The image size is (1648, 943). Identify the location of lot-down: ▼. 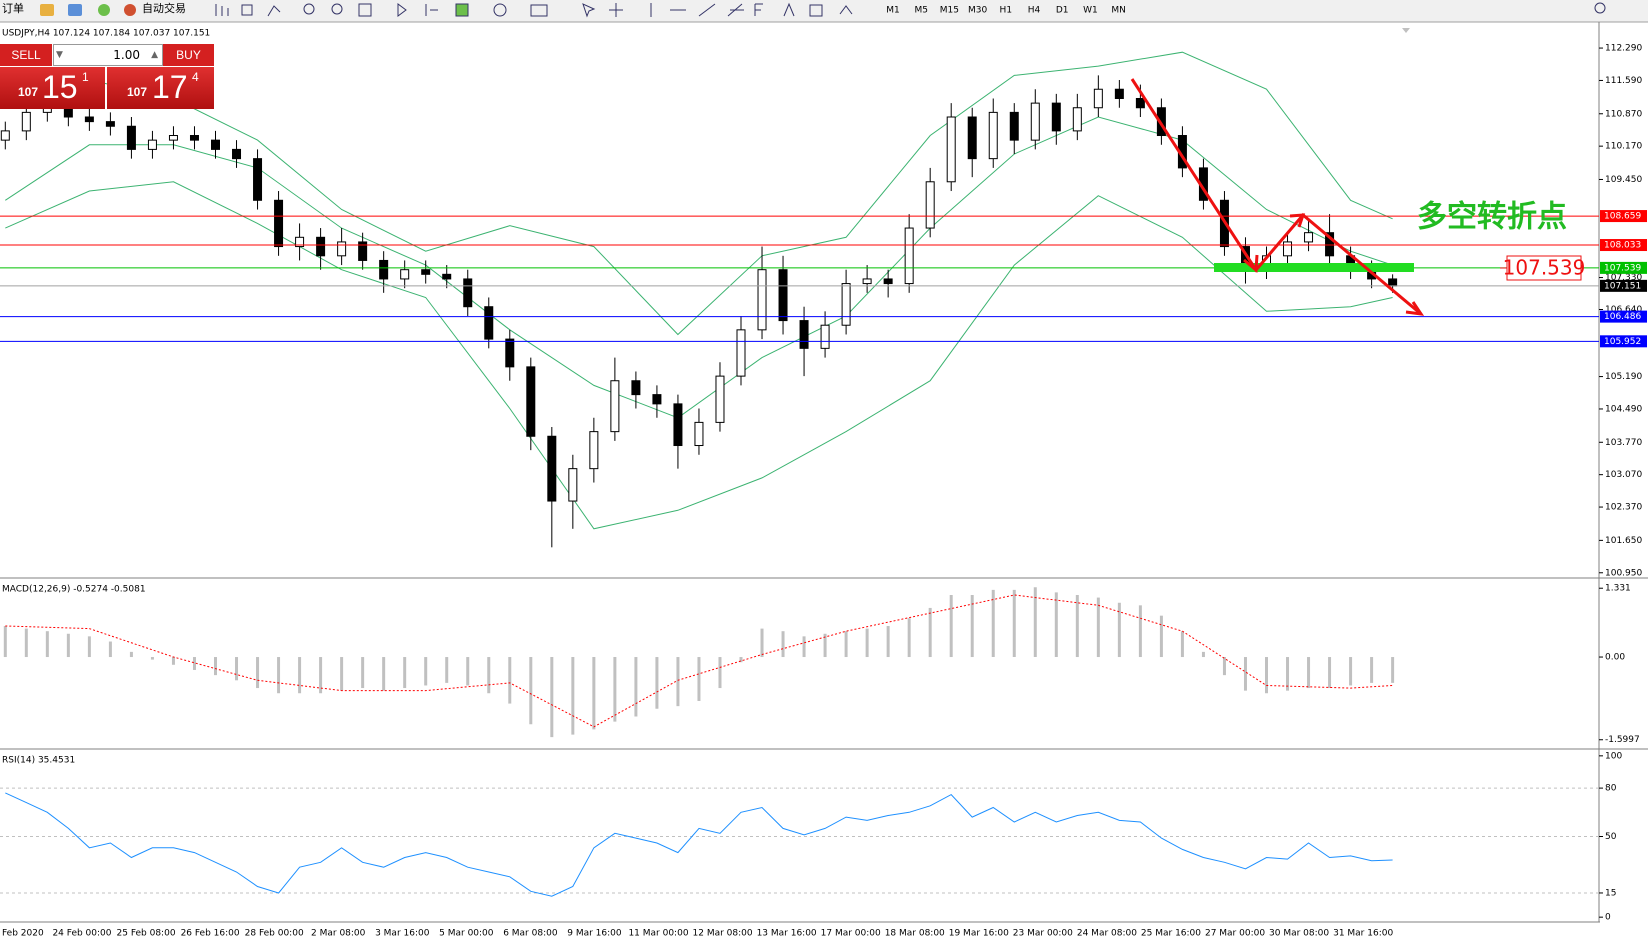
(59, 55).